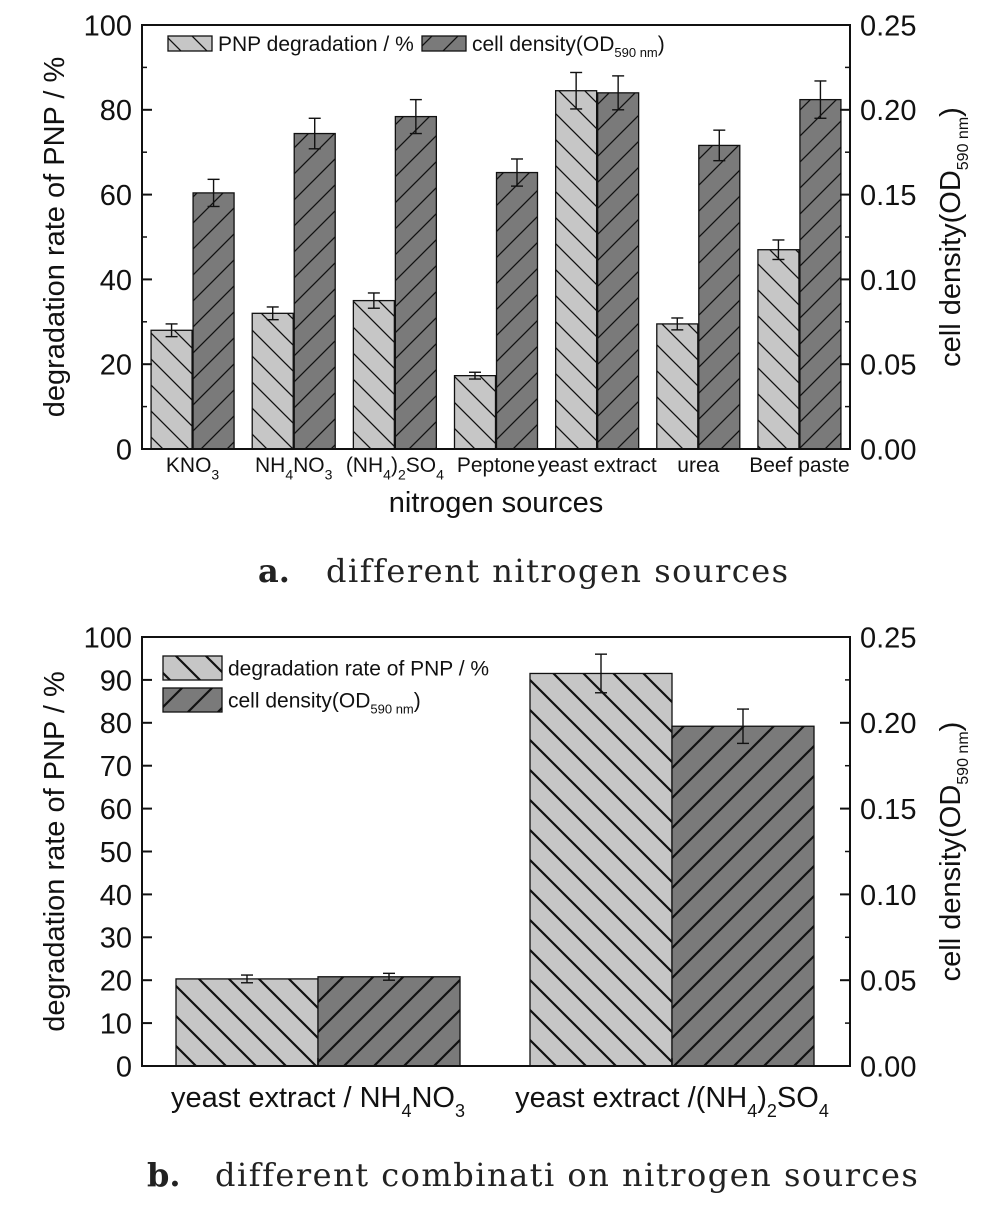 The image size is (992, 1225). Describe the element at coordinates (364, 465) in the screenshot. I see `text-part: (NH` at that location.